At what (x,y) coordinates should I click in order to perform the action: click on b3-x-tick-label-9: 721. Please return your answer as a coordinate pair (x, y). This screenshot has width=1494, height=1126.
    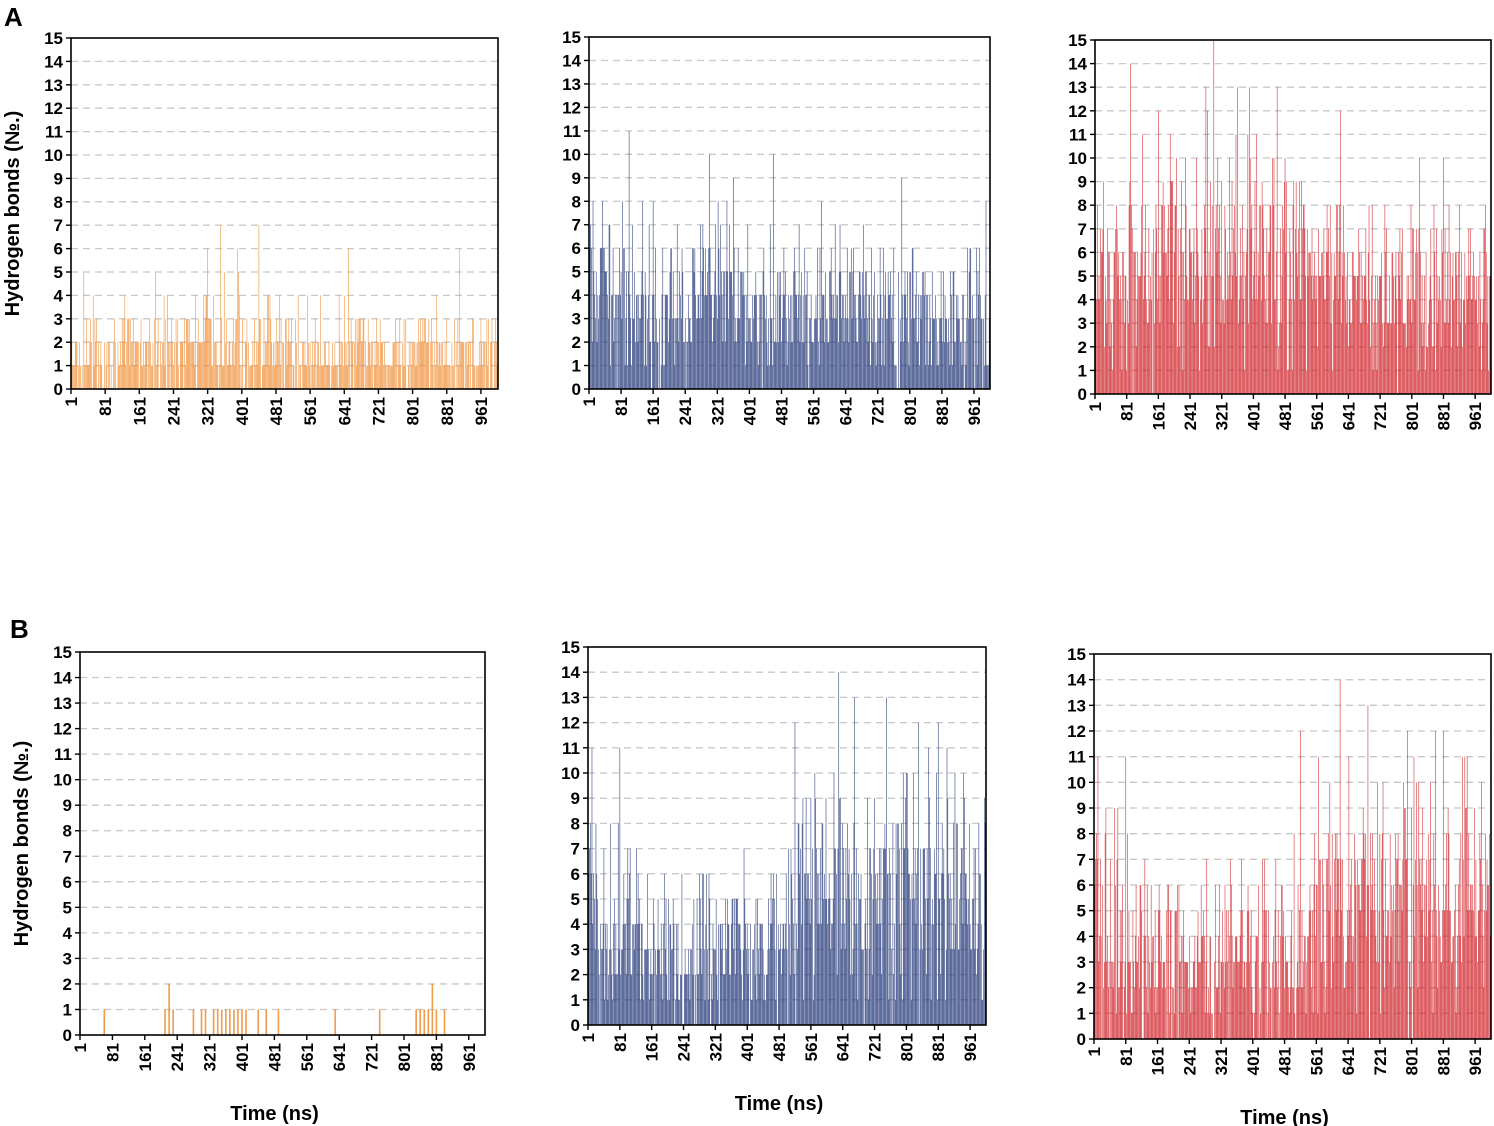
    Looking at the image, I should click on (1380, 1061).